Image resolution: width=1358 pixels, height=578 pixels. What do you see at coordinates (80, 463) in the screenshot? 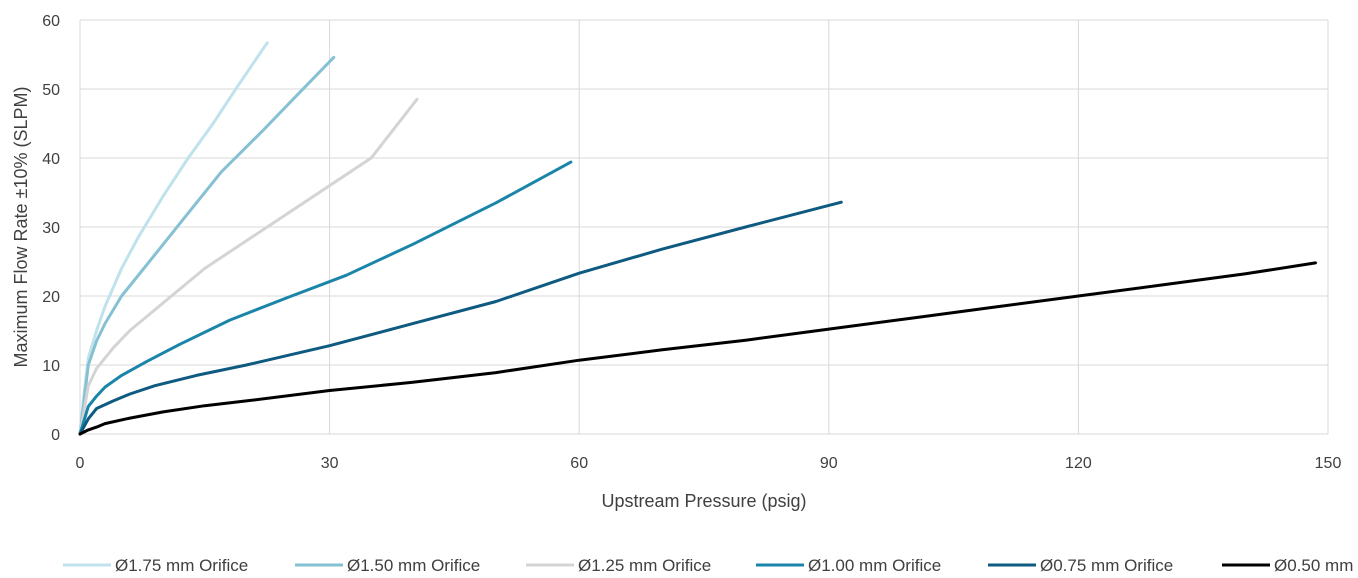
I see `x-tick-label: 0` at bounding box center [80, 463].